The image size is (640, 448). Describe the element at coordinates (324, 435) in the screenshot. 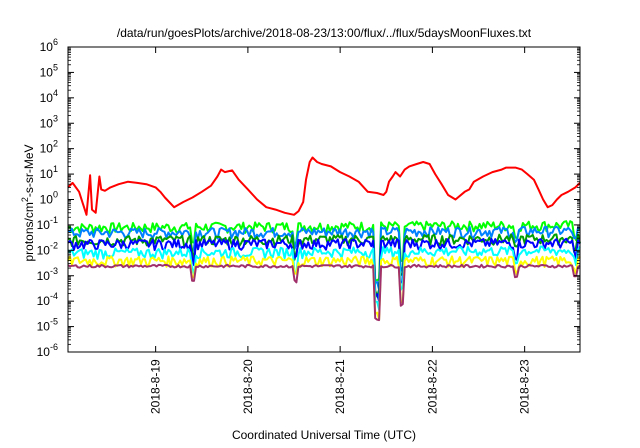

I see `x-axis-label: Coordinated Universal Time (UTC)` at that location.